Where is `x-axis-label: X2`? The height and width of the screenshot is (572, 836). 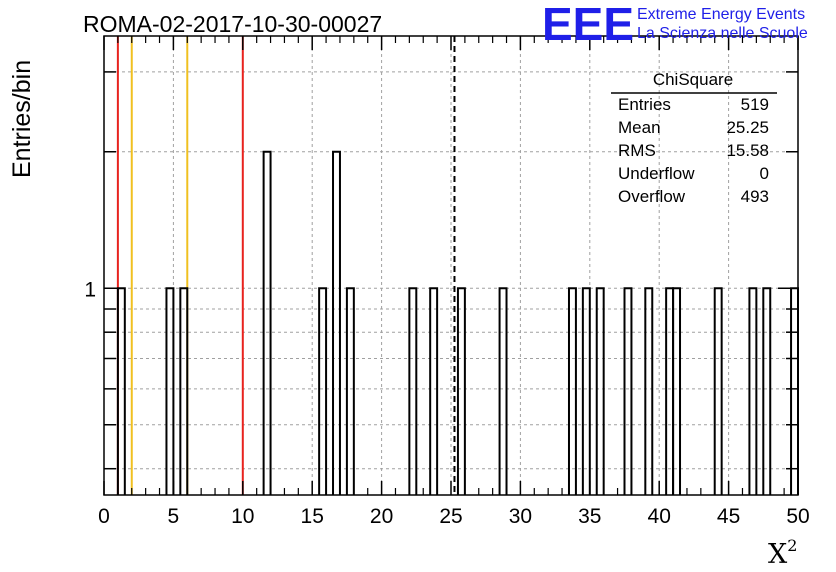
x-axis-label: X2 is located at coordinates (782, 553).